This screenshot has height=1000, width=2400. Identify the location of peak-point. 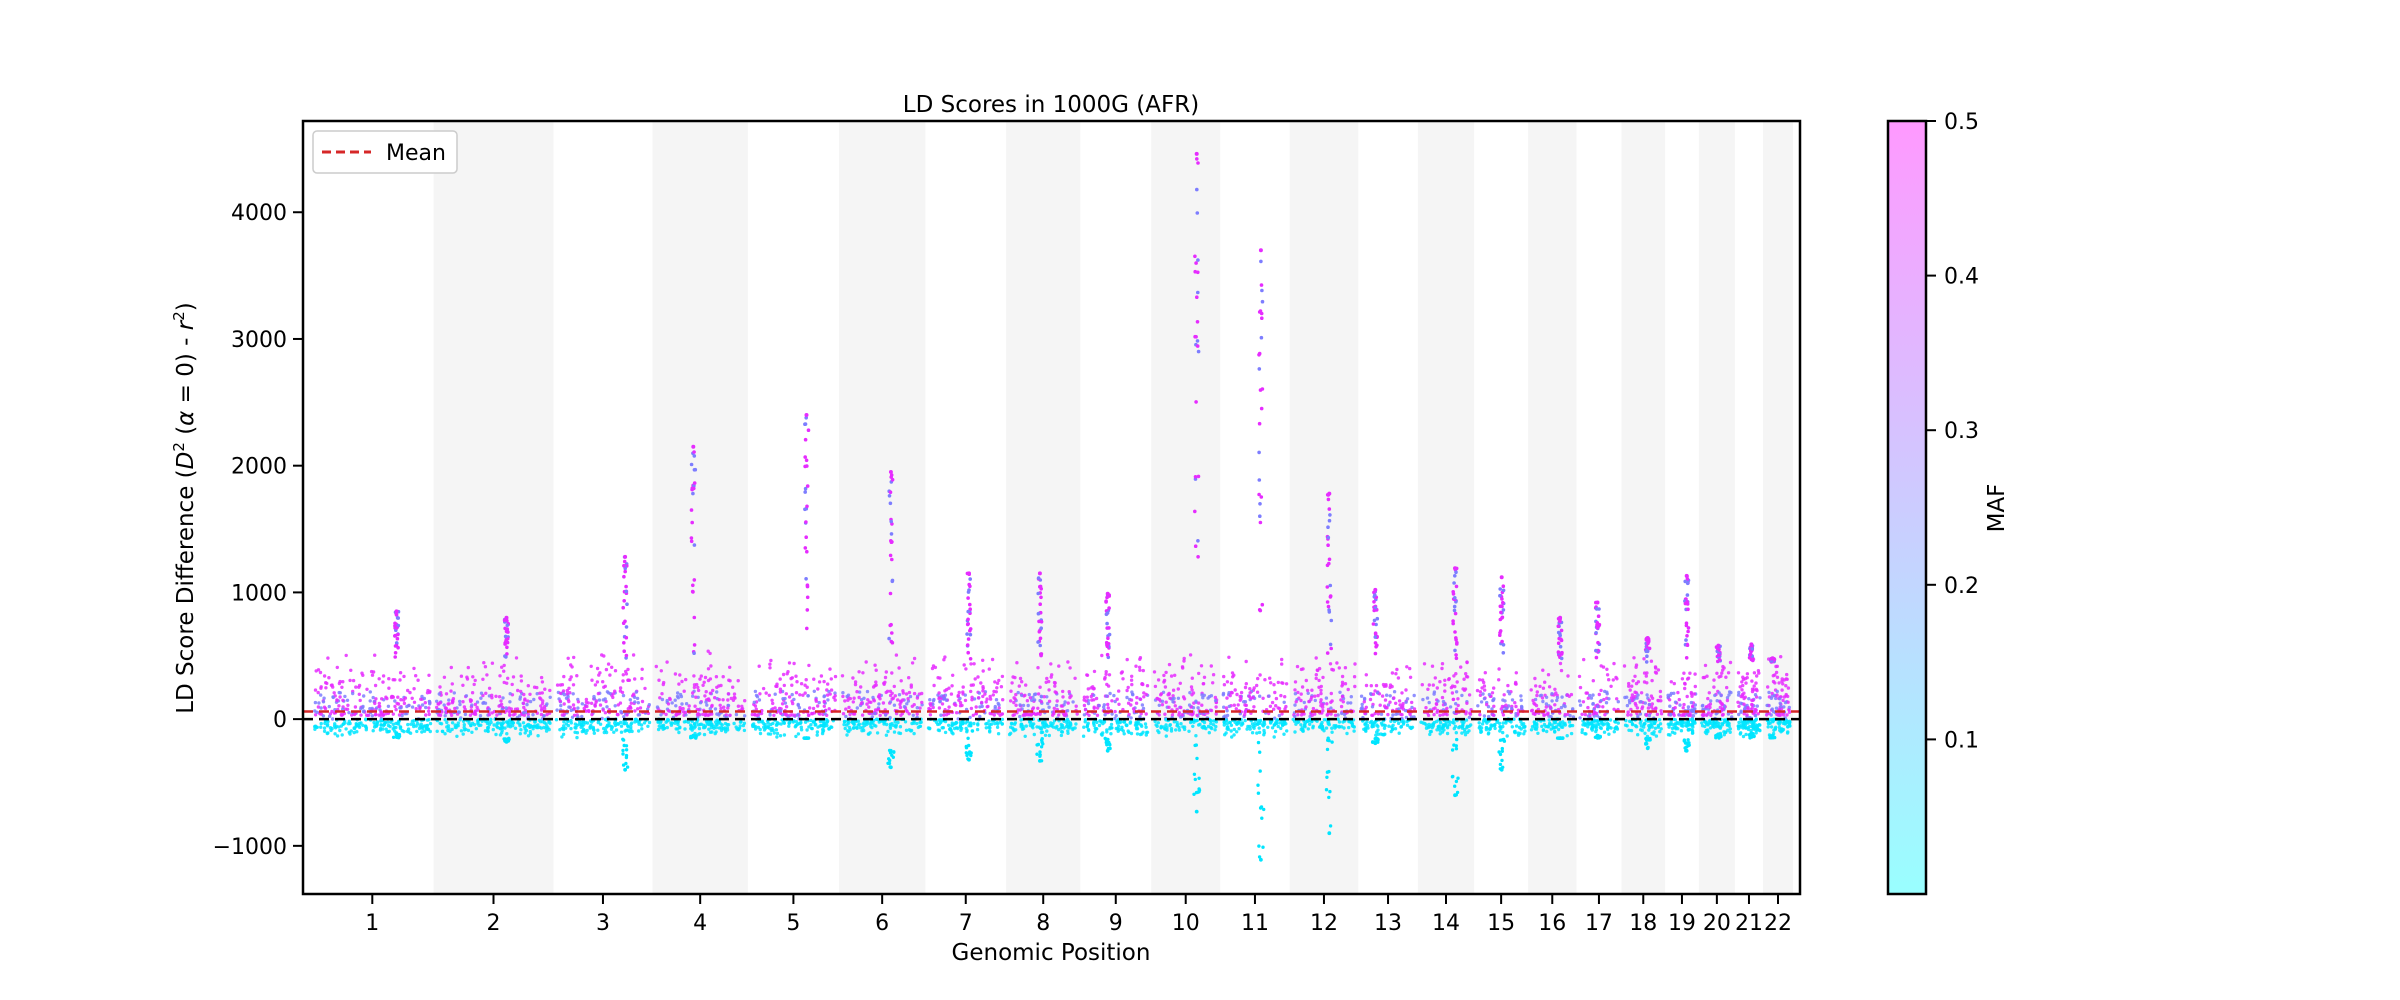
(1647, 638).